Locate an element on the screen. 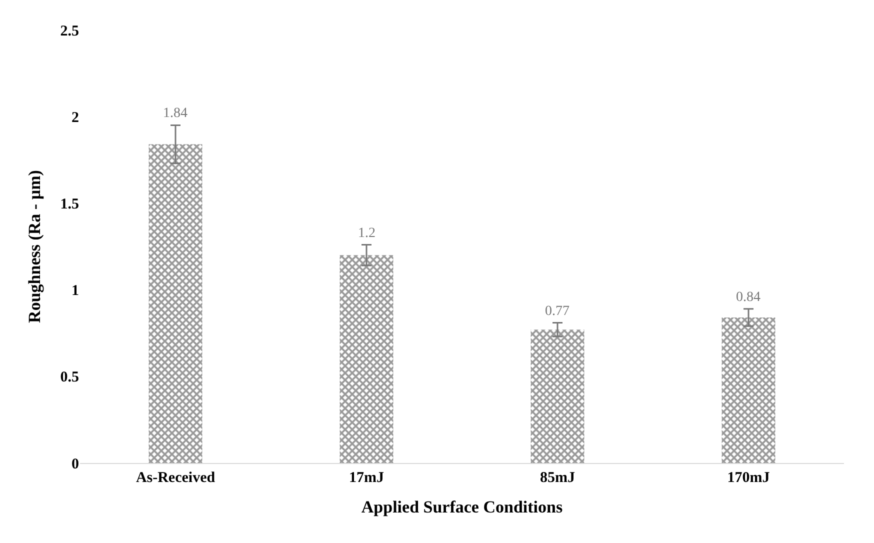  y-tick-label: 0 is located at coordinates (75, 464).